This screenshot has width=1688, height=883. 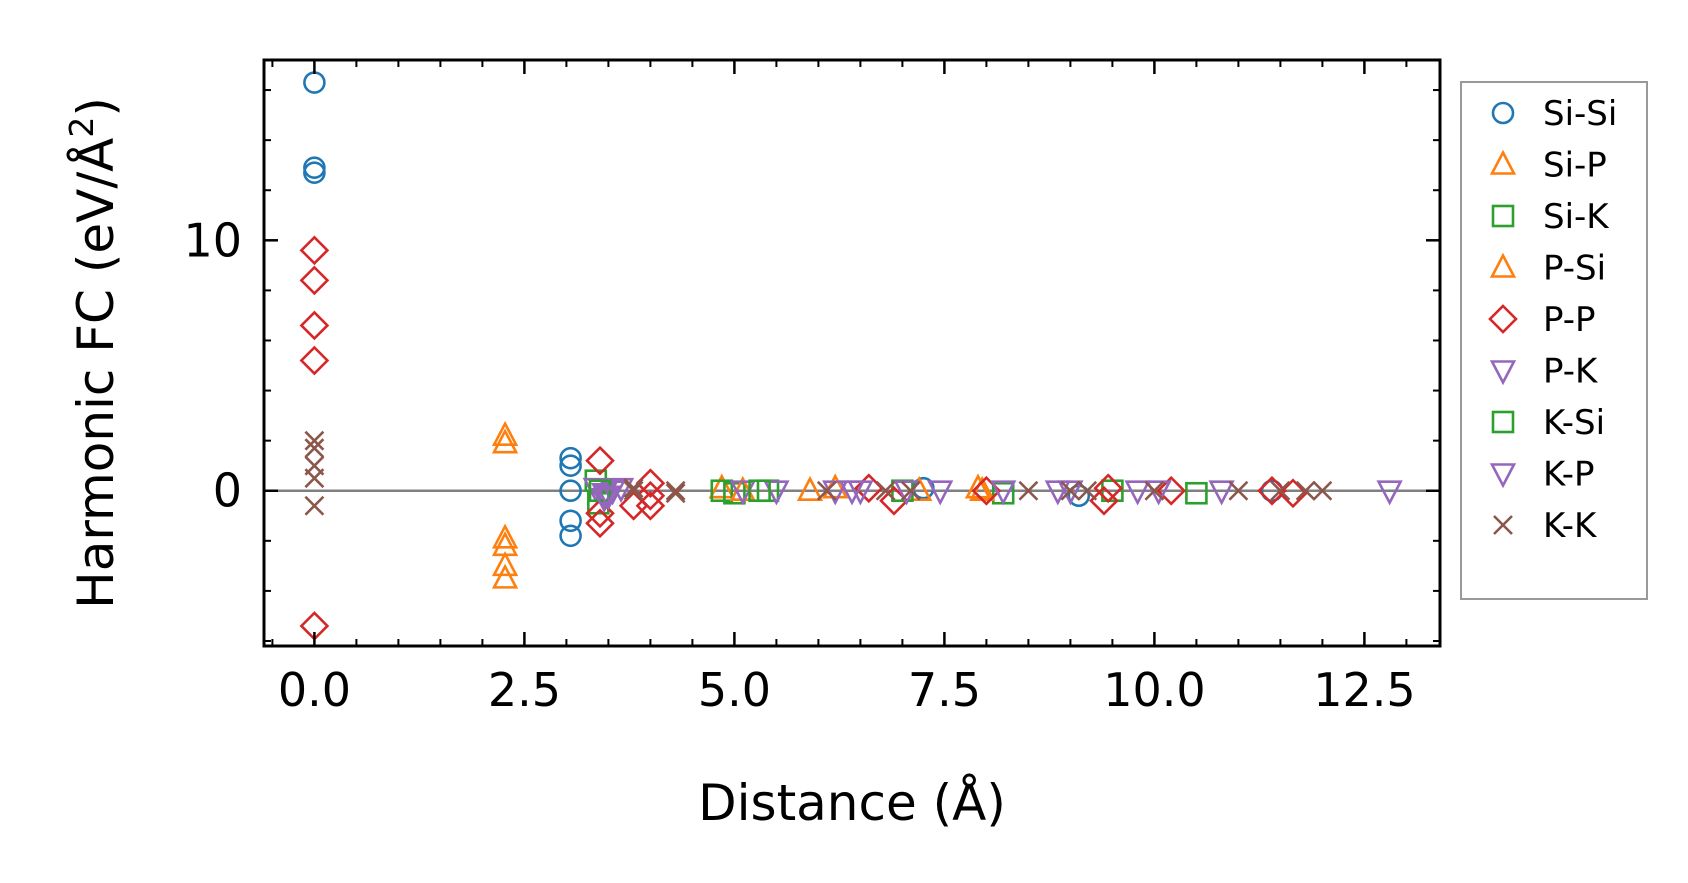 What do you see at coordinates (1571, 372) in the screenshot?
I see `legend-label-p-k: P-K` at bounding box center [1571, 372].